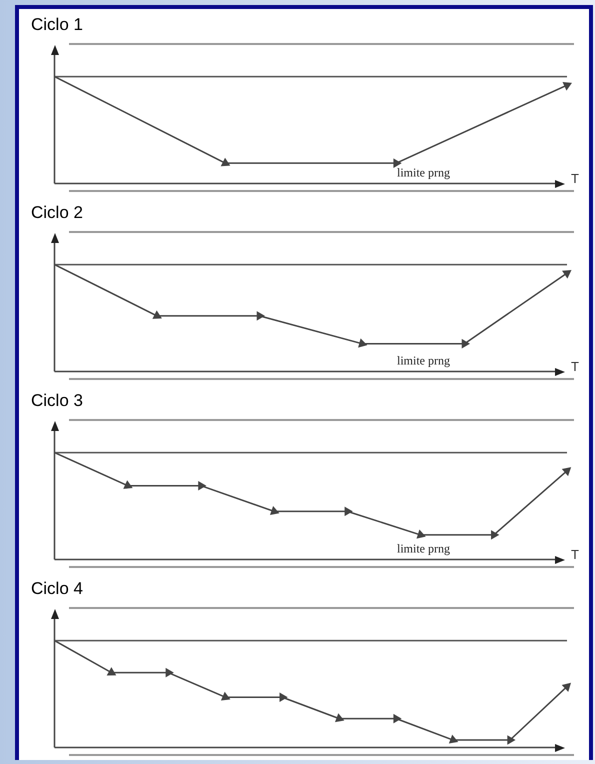 This screenshot has height=764, width=595. What do you see at coordinates (57, 589) in the screenshot?
I see `chart-title: Ciclo 4` at bounding box center [57, 589].